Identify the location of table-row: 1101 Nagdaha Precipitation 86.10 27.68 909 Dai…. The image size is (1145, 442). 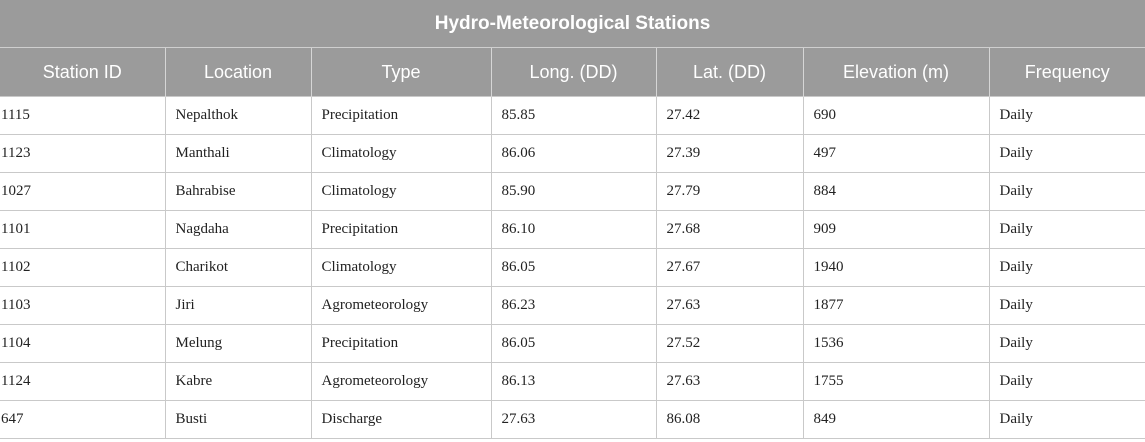
(572, 229).